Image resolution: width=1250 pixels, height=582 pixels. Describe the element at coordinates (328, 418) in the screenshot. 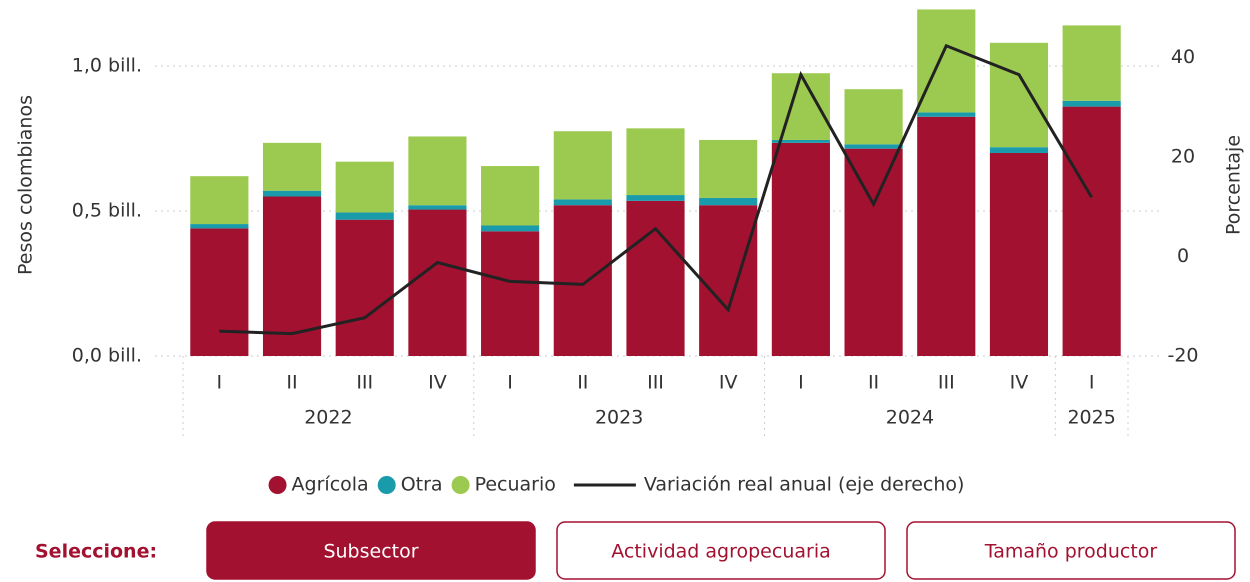

I see `group-label: 2022` at that location.